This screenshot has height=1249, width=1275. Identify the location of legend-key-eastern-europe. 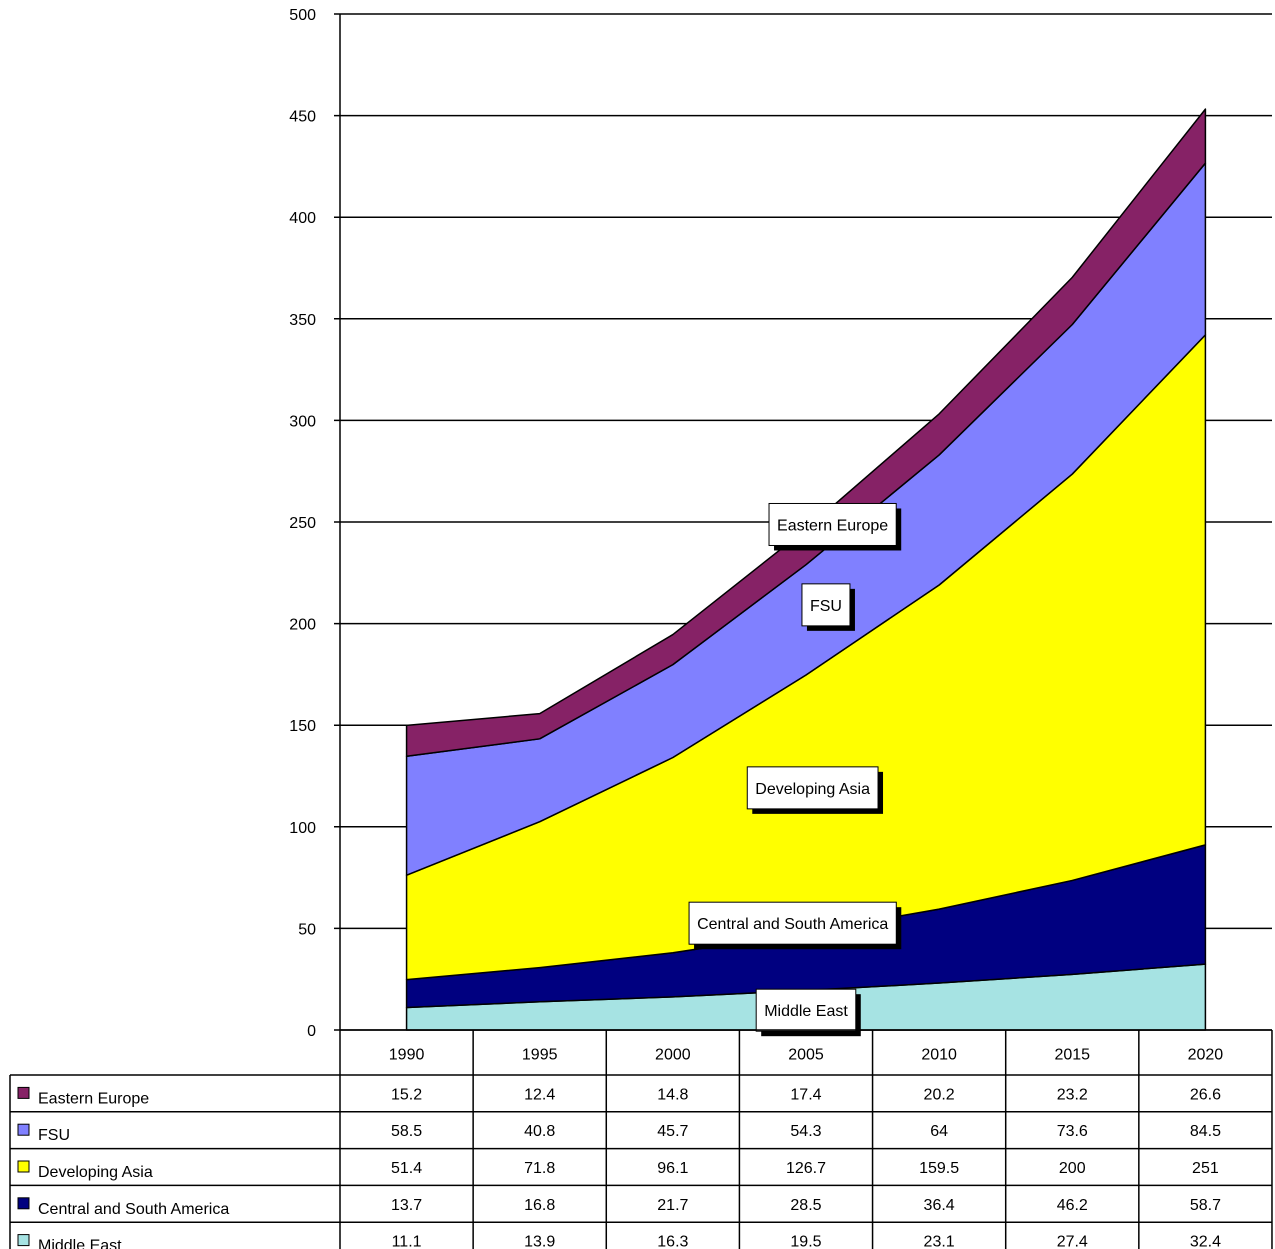
(23, 1092).